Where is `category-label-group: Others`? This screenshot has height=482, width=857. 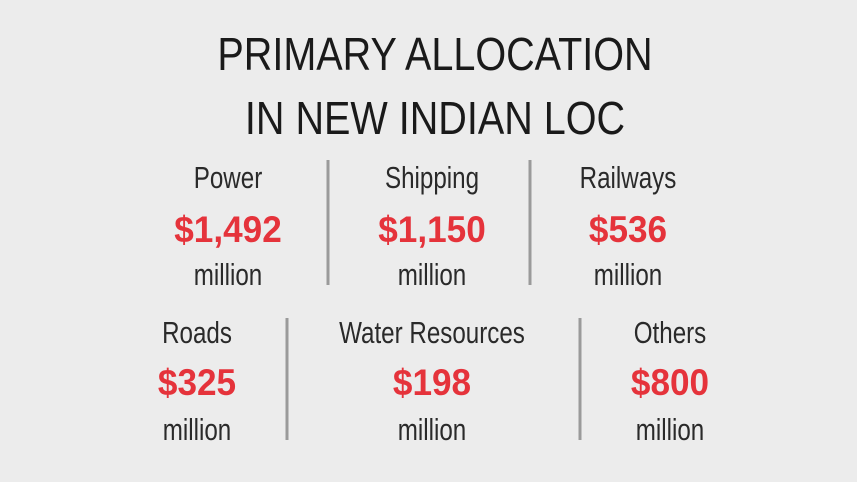
category-label-group: Others is located at coordinates (670, 332).